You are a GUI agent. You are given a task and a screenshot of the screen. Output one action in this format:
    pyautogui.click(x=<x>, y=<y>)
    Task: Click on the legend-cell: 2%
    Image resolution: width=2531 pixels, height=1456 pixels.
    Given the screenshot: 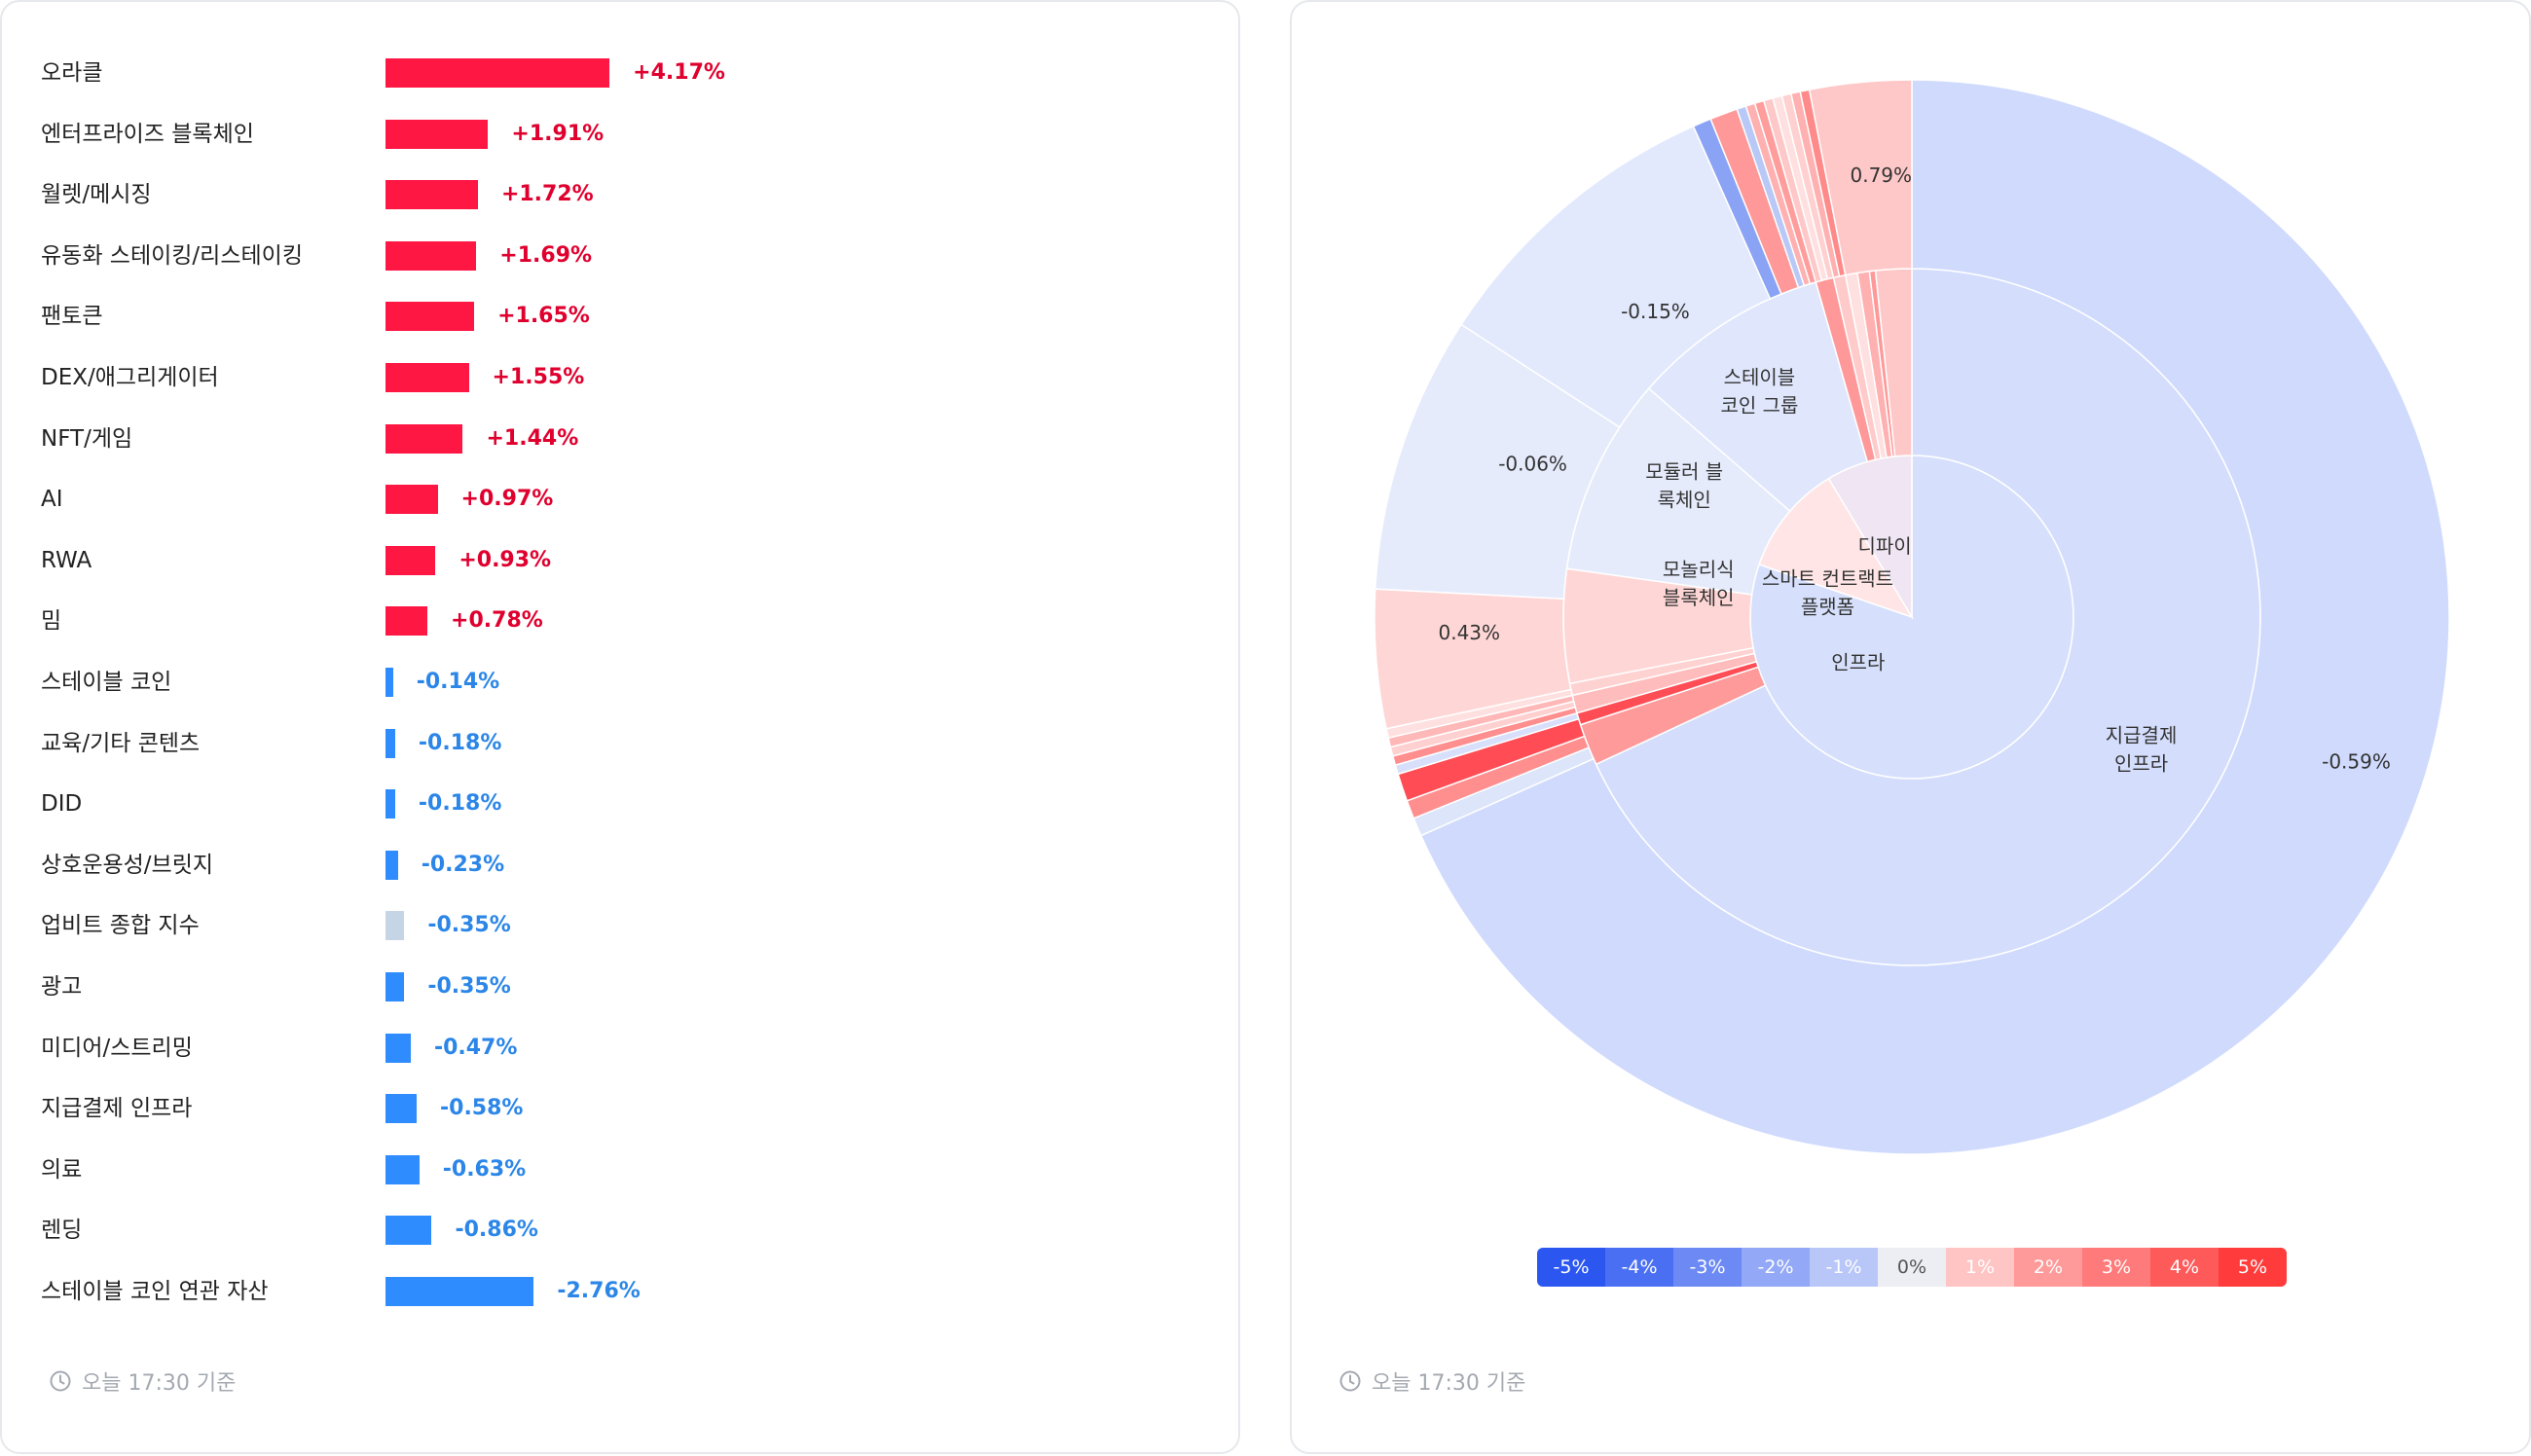 What is the action you would take?
    pyautogui.click(x=2048, y=1267)
    